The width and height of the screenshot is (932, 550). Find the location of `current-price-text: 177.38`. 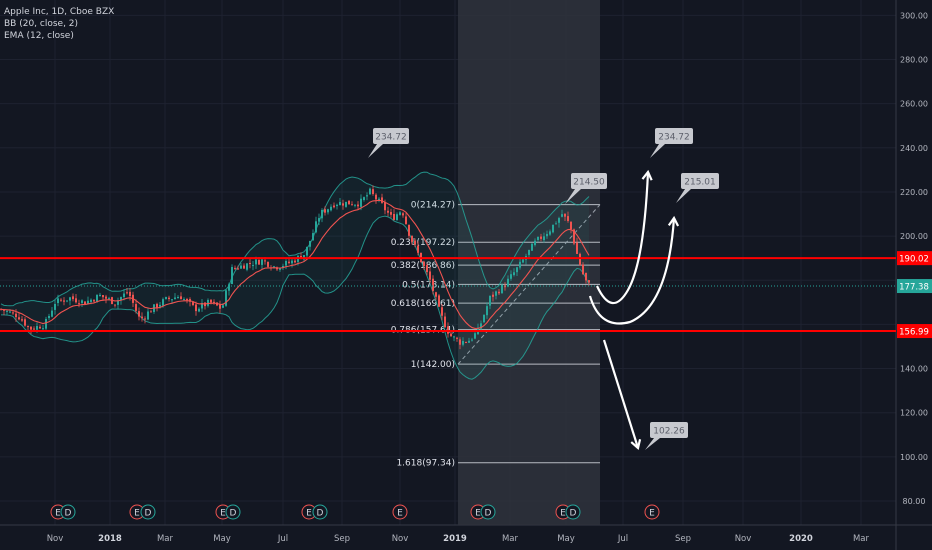

current-price-text: 177.38 is located at coordinates (914, 288).